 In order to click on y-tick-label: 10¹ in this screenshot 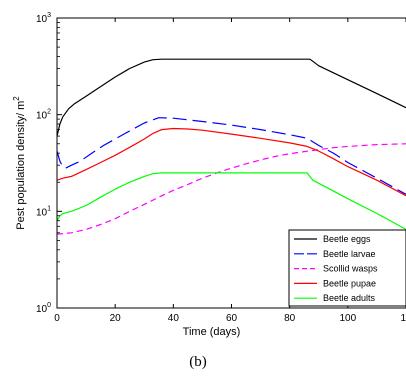, I will do `click(43, 211)`.